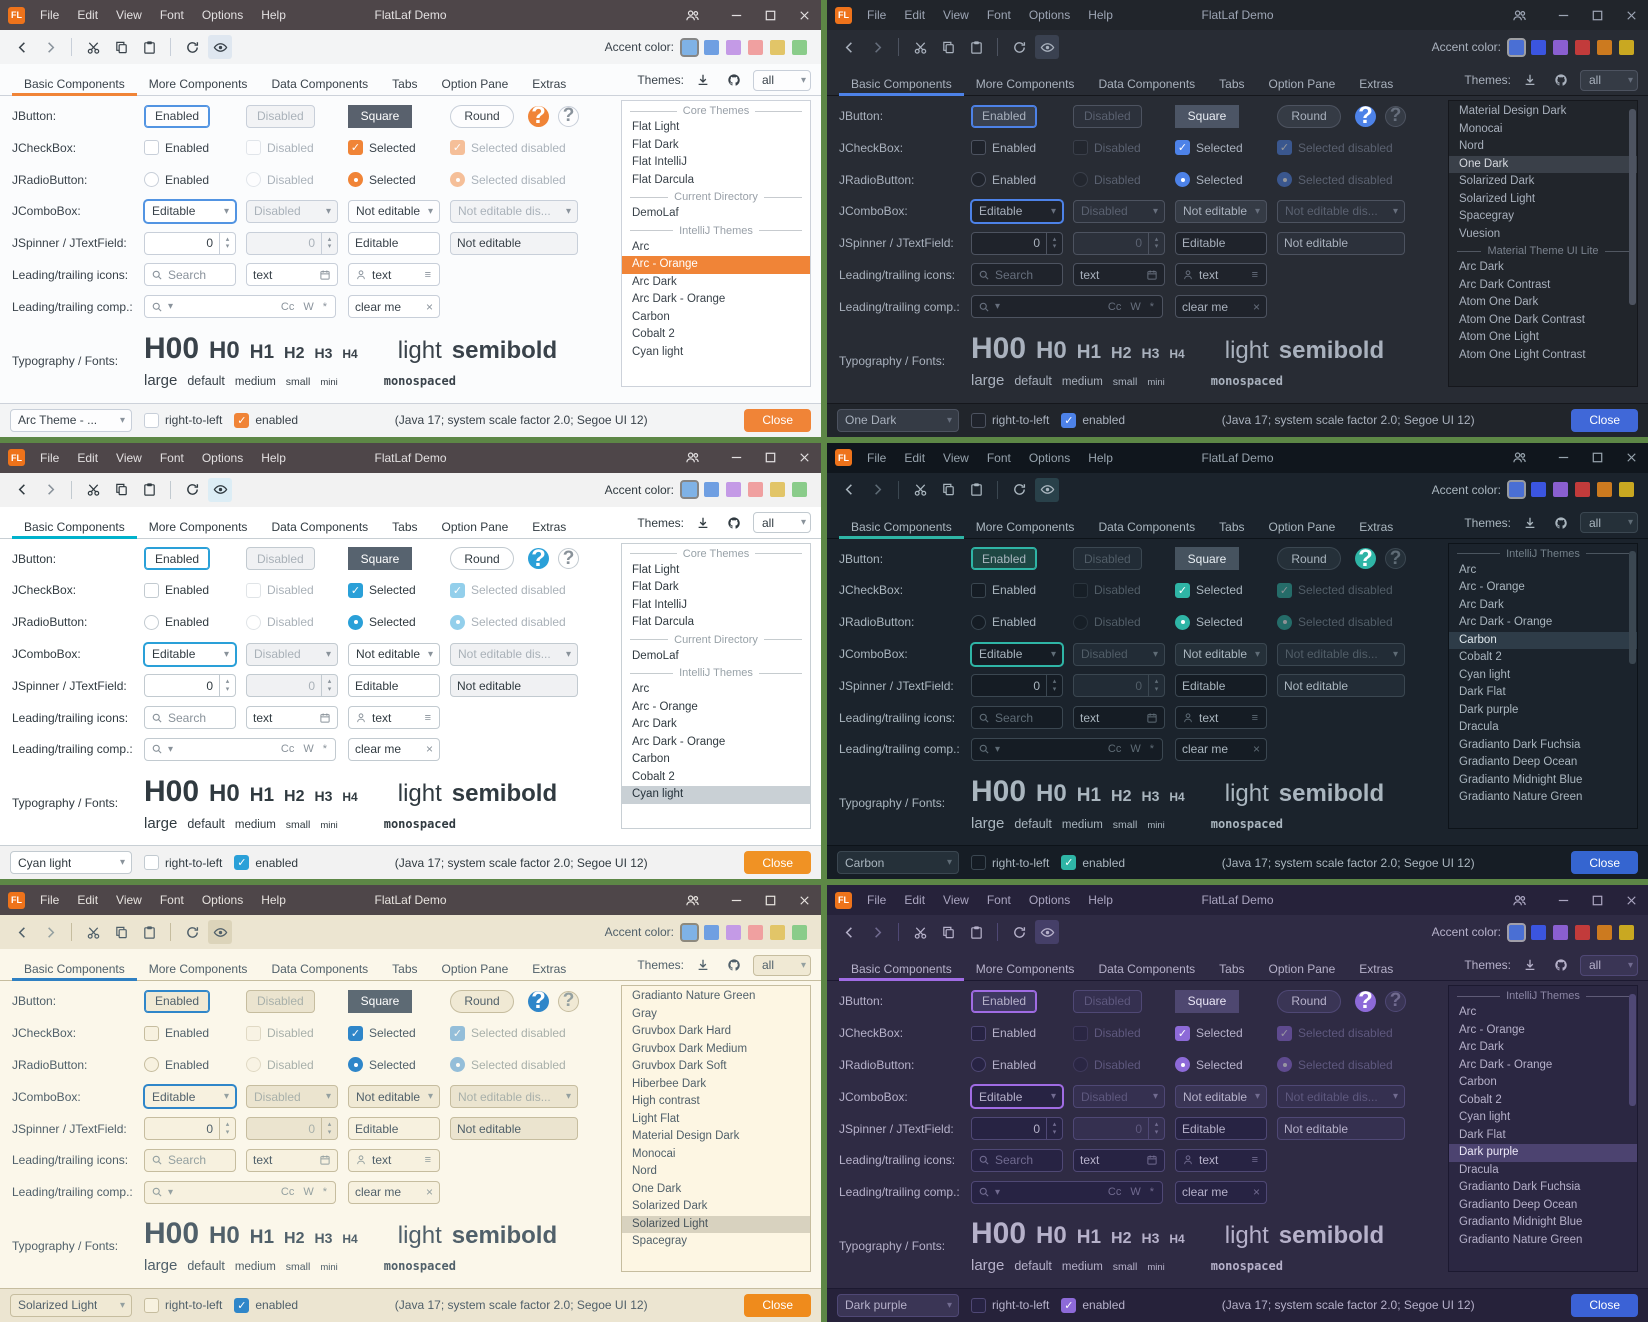  What do you see at coordinates (1025, 969) in the screenshot?
I see `tab-more-components: More Components` at bounding box center [1025, 969].